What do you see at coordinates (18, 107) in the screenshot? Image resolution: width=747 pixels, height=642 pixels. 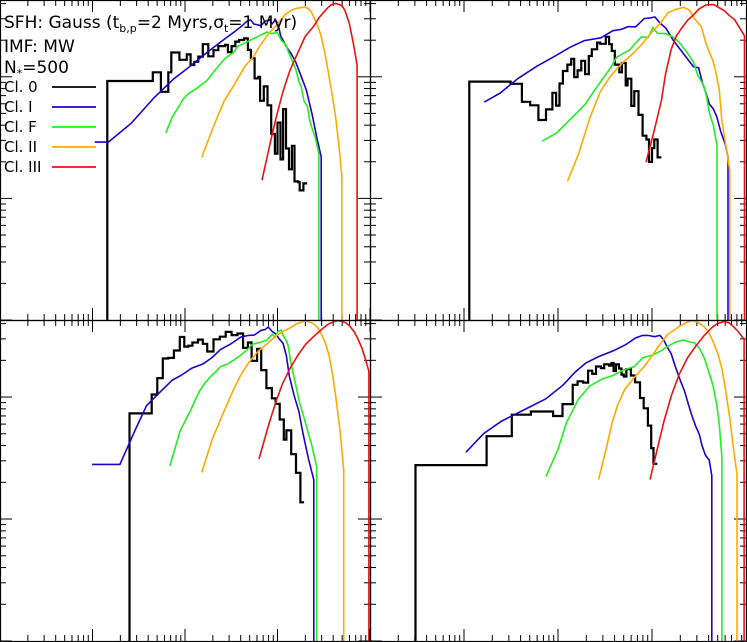 I see `legend-label: Cl. I` at bounding box center [18, 107].